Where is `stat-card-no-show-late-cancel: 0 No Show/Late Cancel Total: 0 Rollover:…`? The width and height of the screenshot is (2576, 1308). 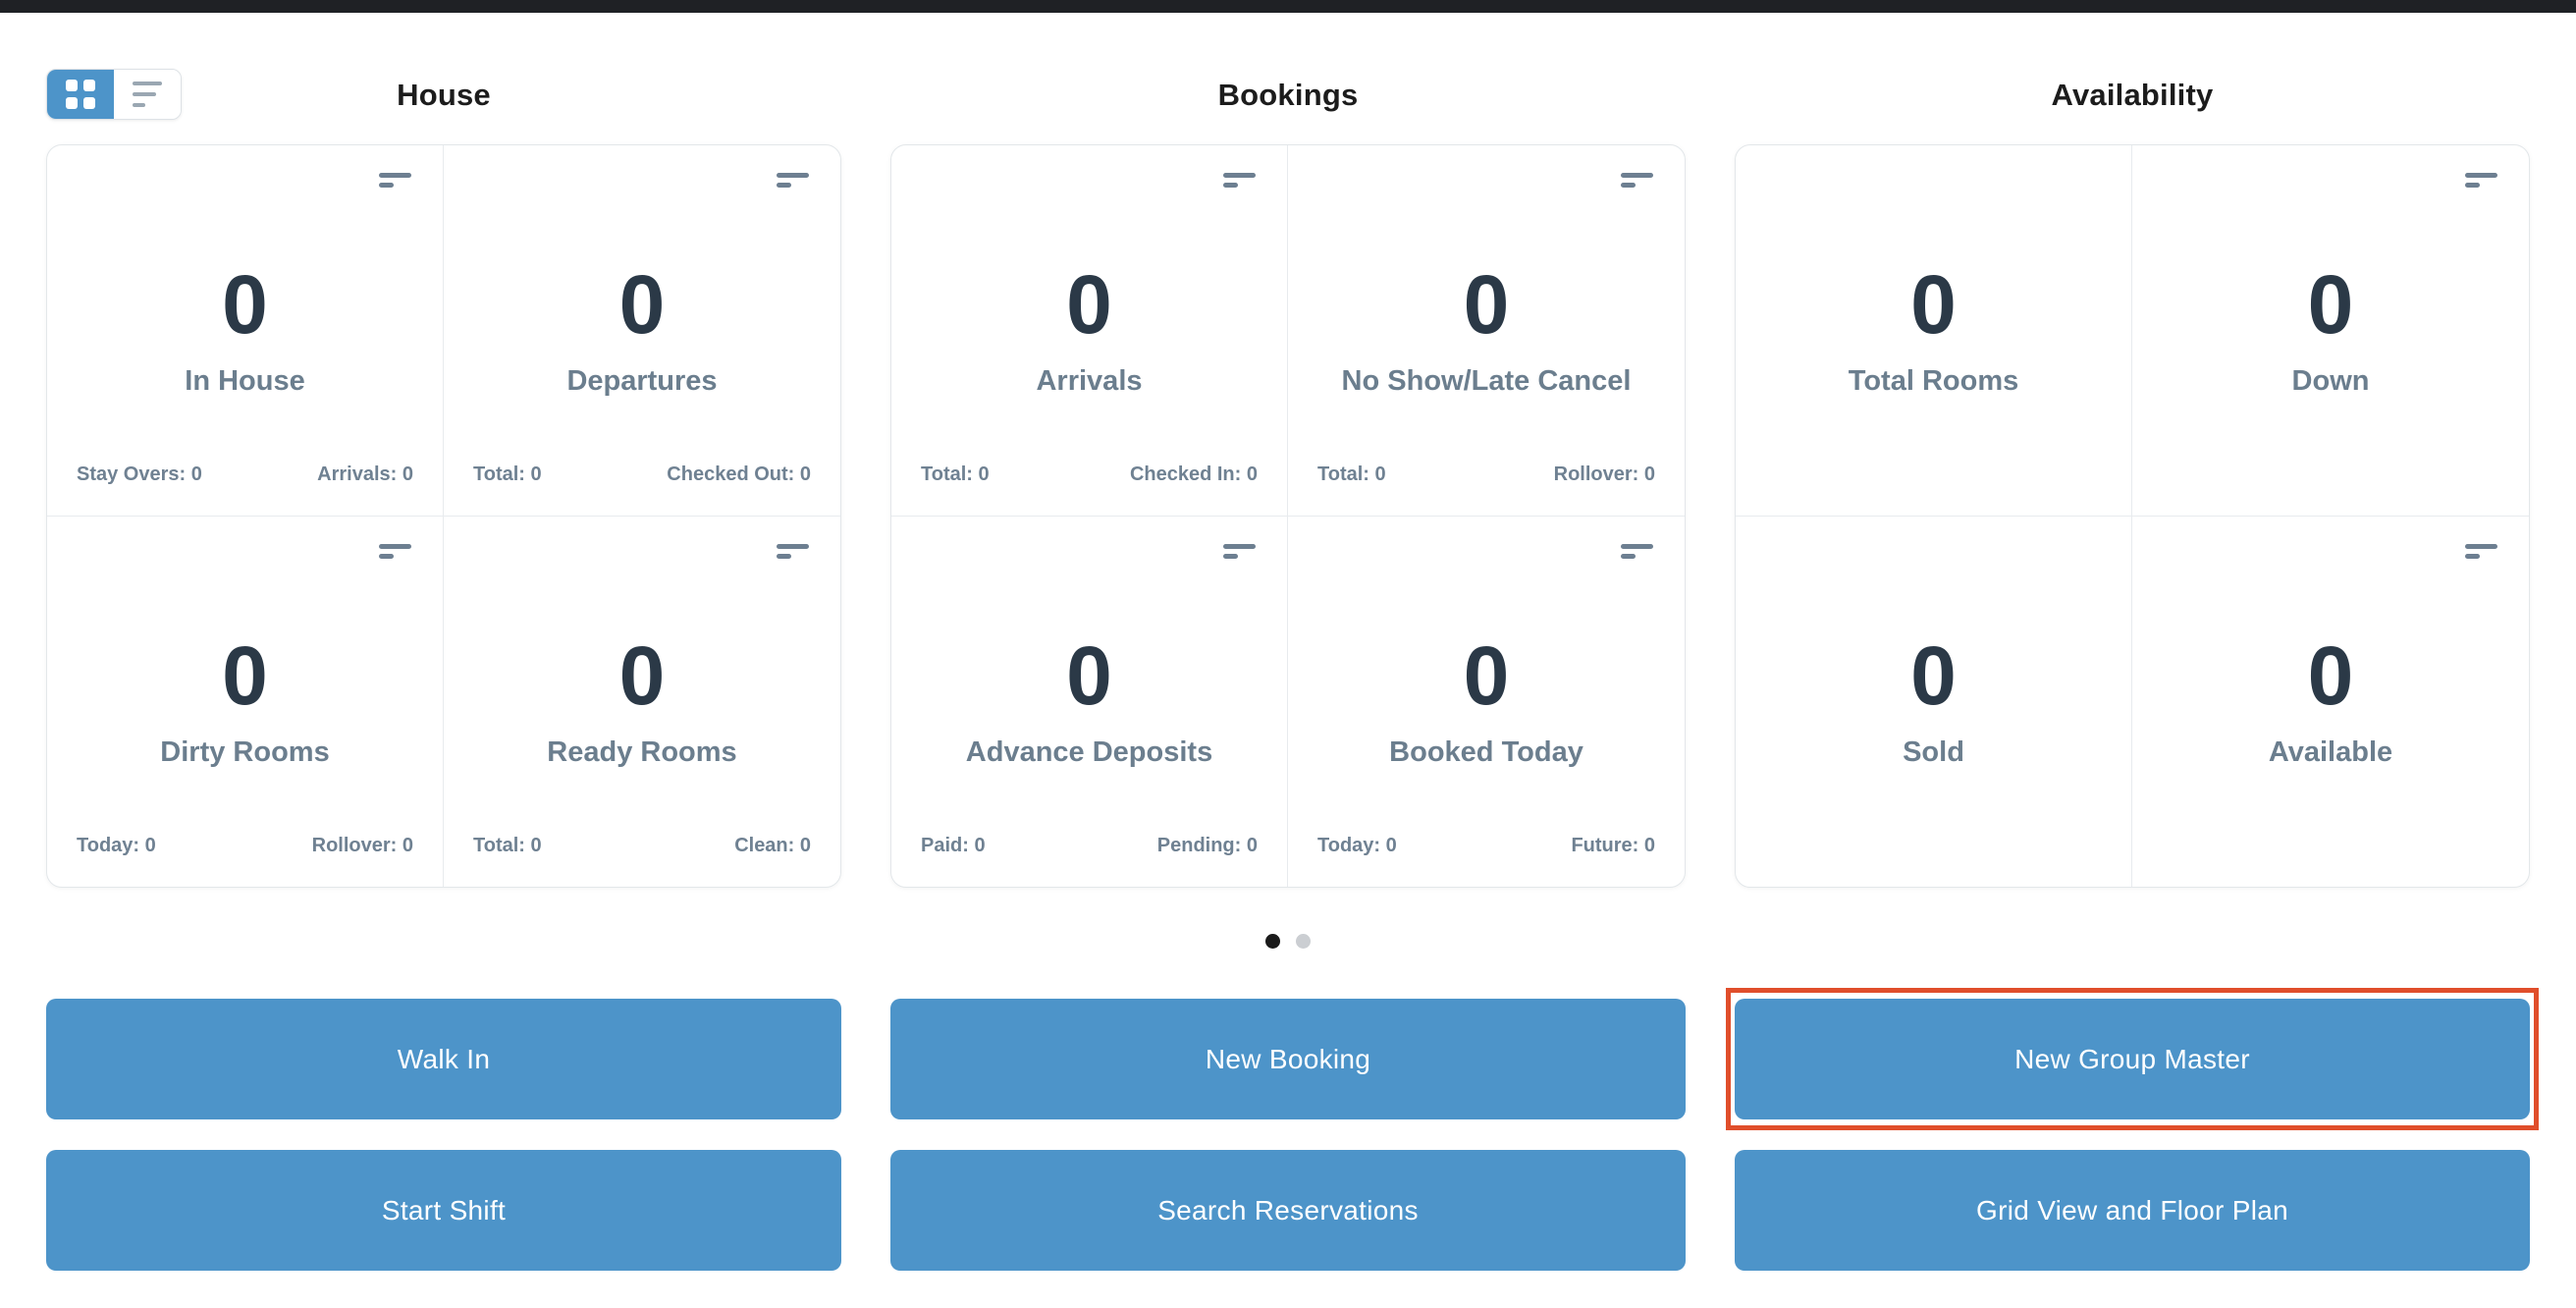
stat-card-no-show-late-cancel: 0 No Show/Late Cancel Total: 0 Rollover:… is located at coordinates (1486, 331).